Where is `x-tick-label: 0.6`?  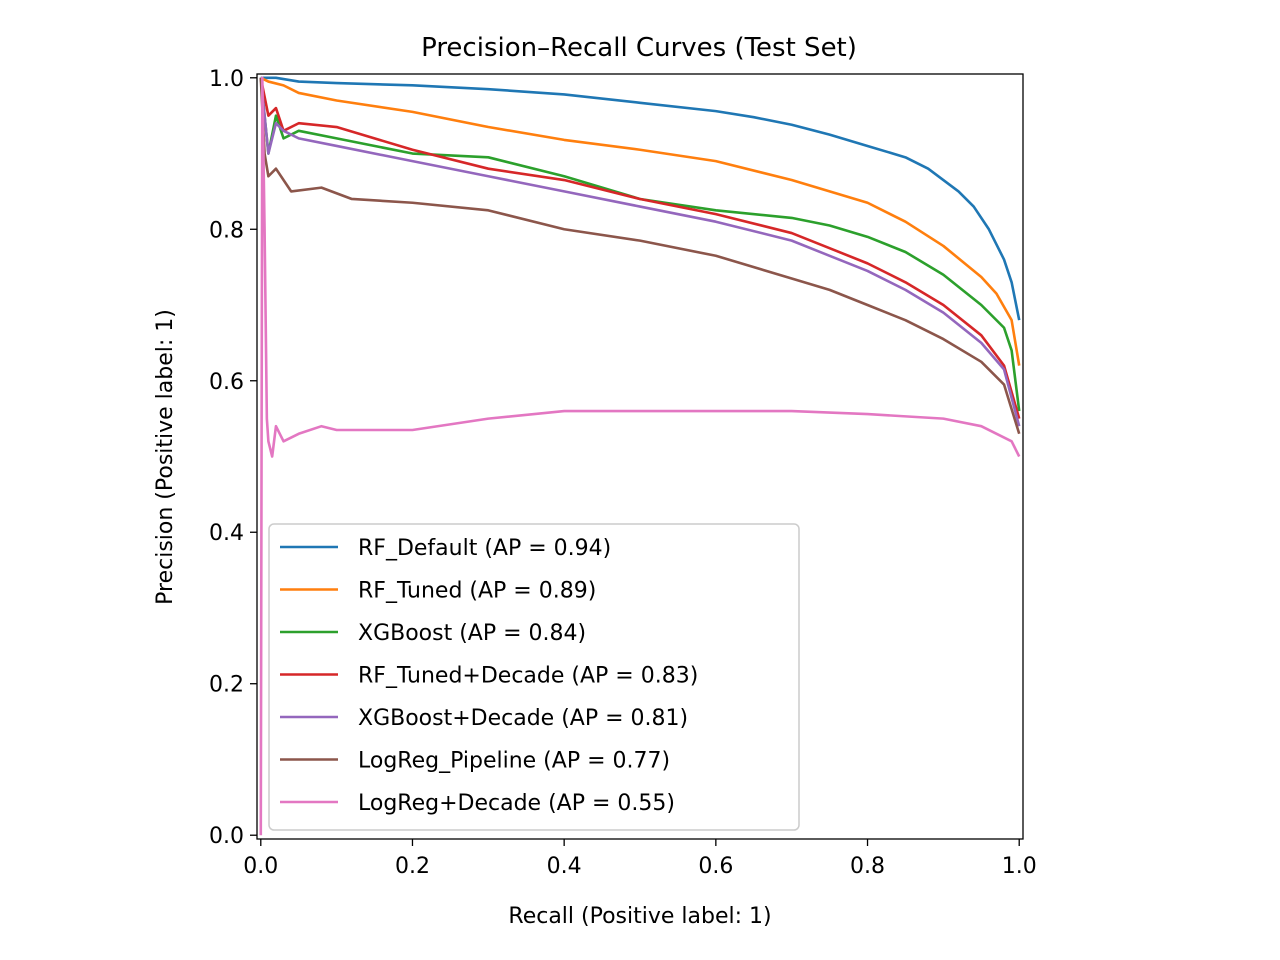 x-tick-label: 0.6 is located at coordinates (715, 866).